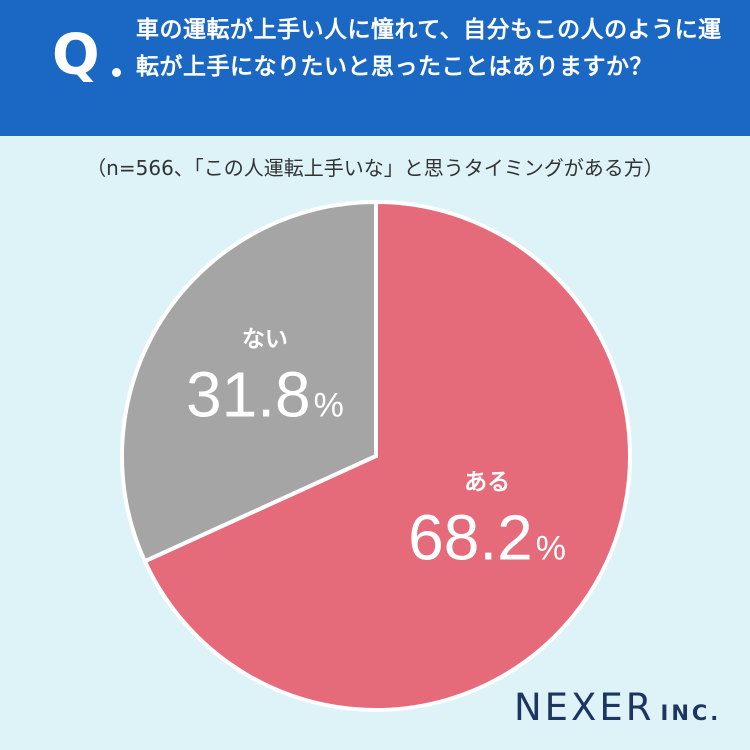  Describe the element at coordinates (584, 707) in the screenshot. I see `logo-brand: NEXER` at that location.